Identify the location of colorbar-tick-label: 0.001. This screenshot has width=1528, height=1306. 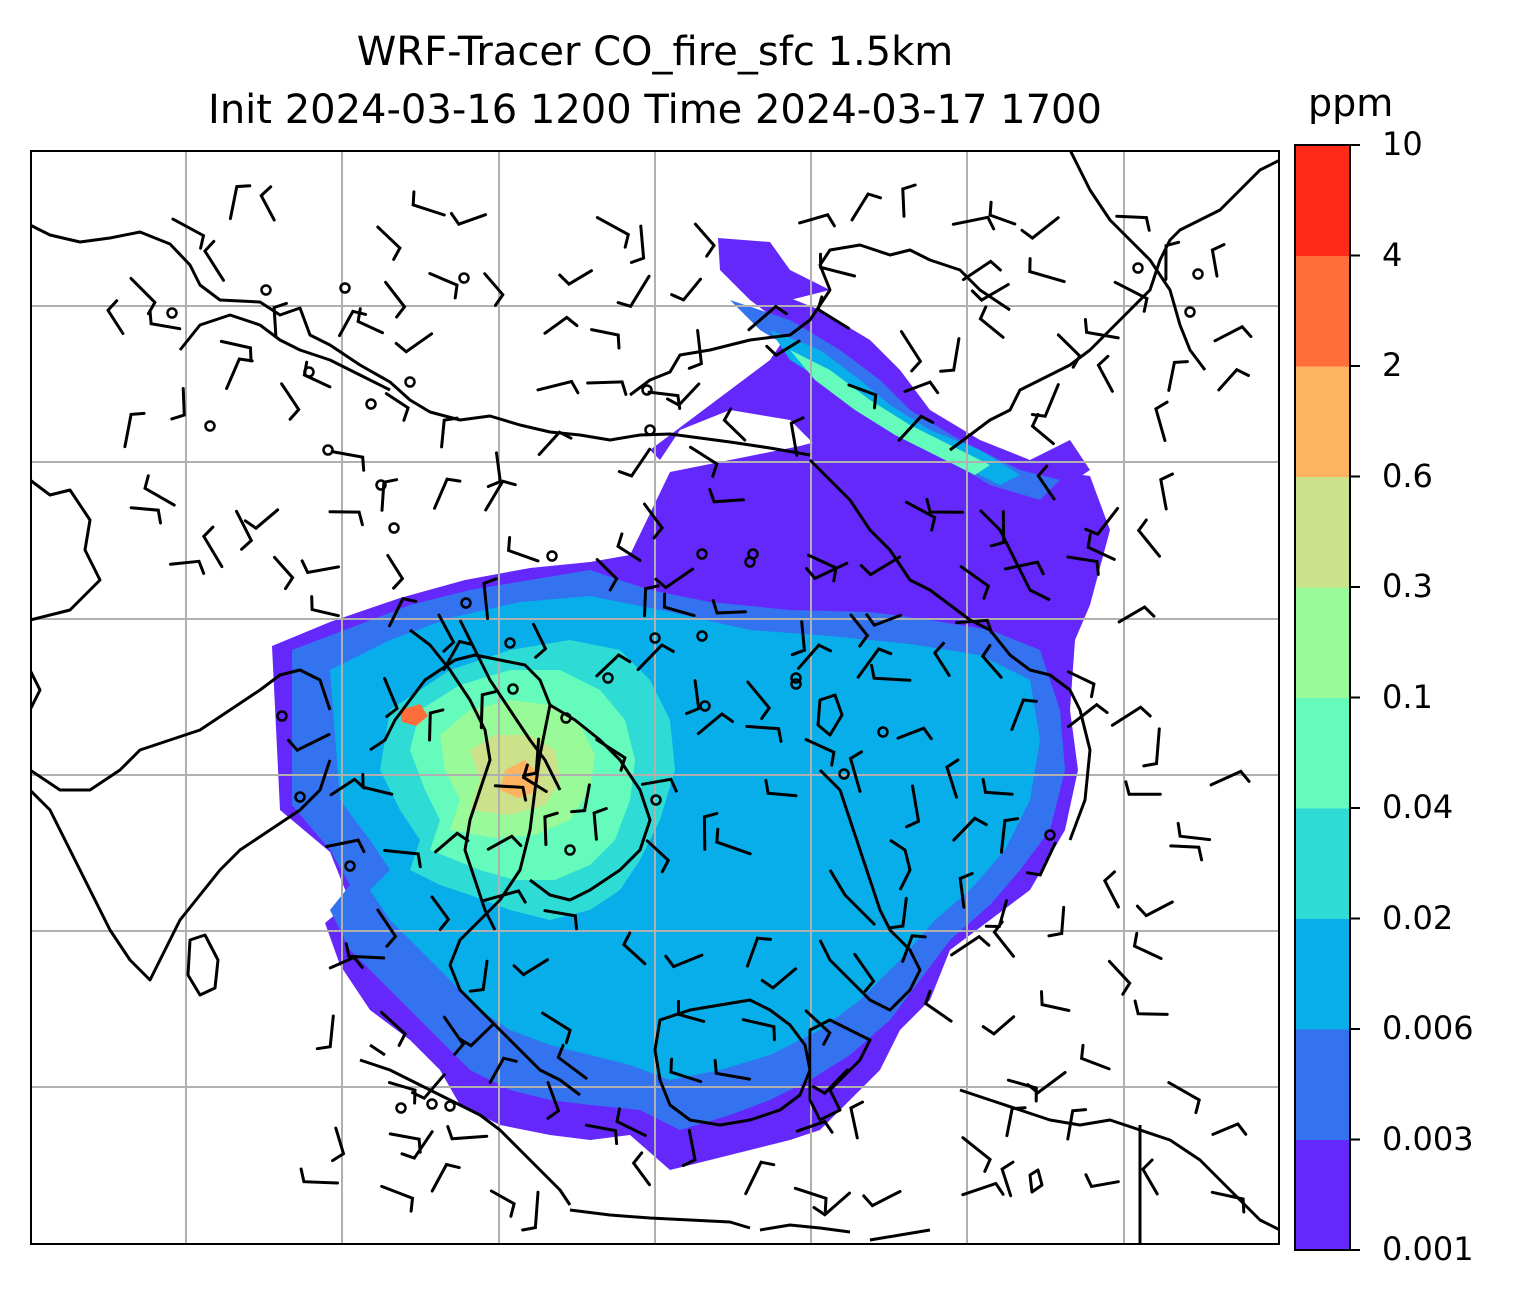
(1428, 1249).